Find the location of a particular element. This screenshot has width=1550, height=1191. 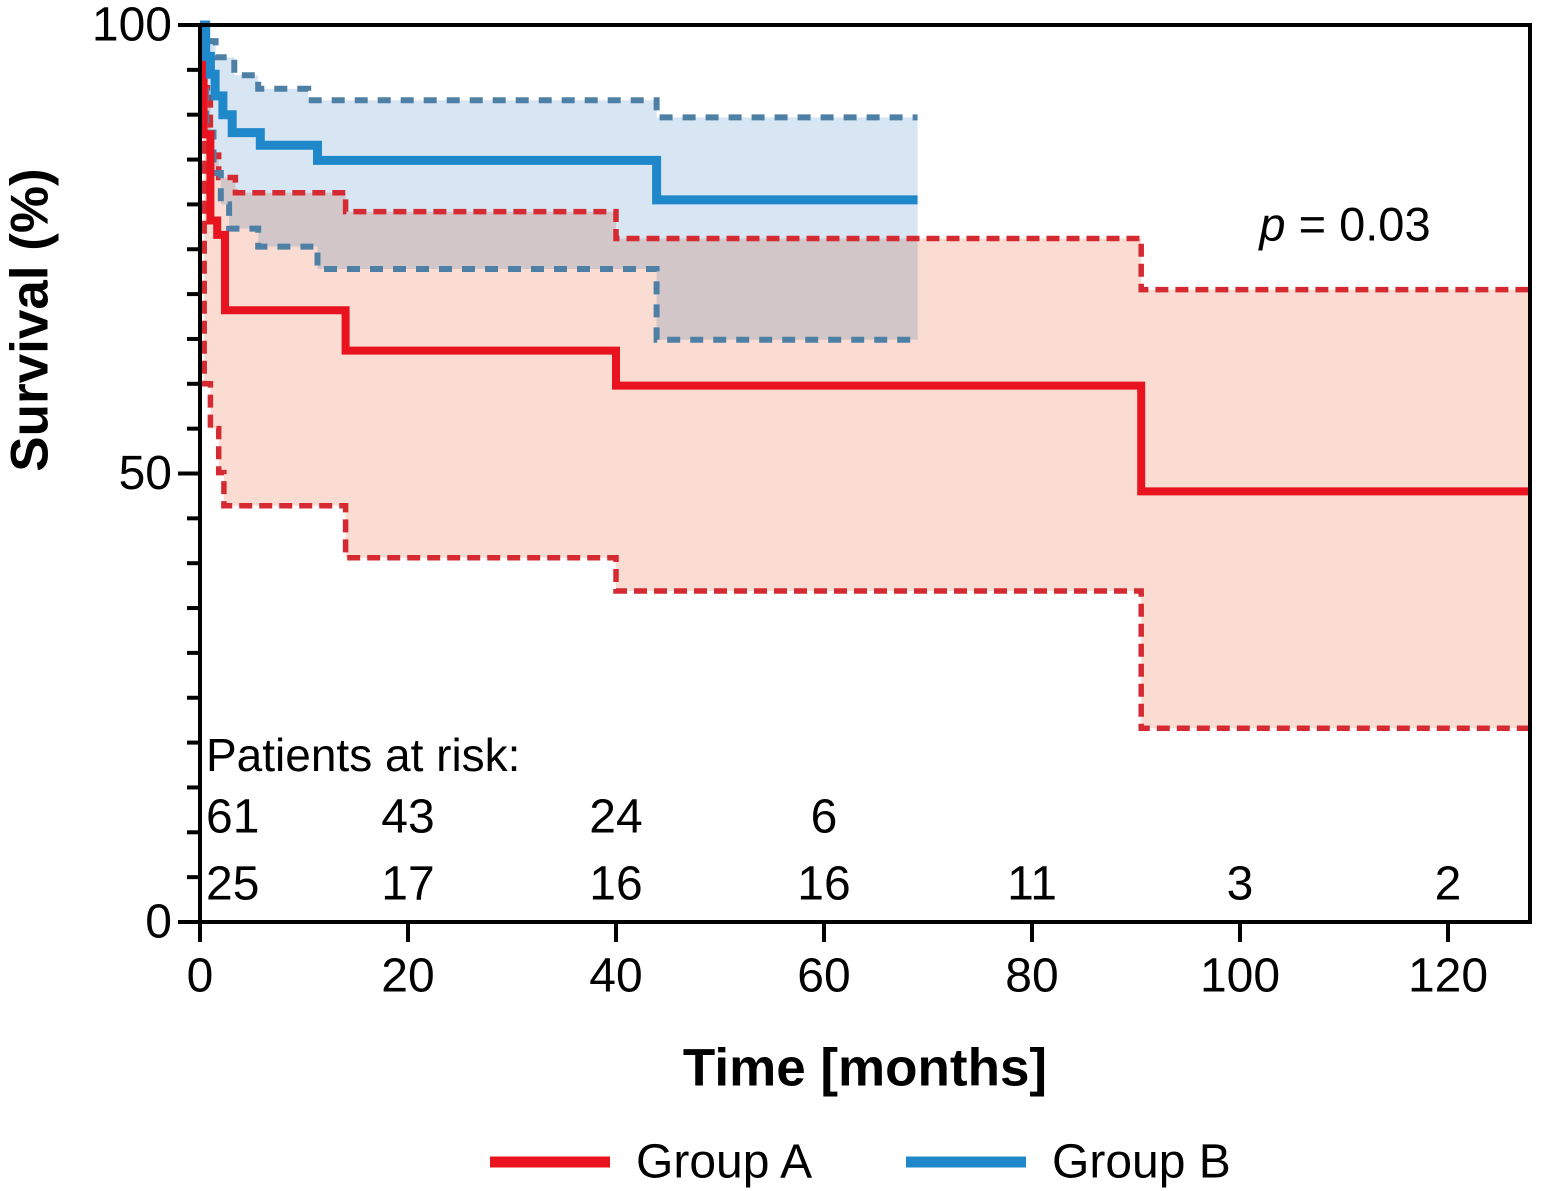

risk-count-row2-t100: 3 is located at coordinates (1240, 884).